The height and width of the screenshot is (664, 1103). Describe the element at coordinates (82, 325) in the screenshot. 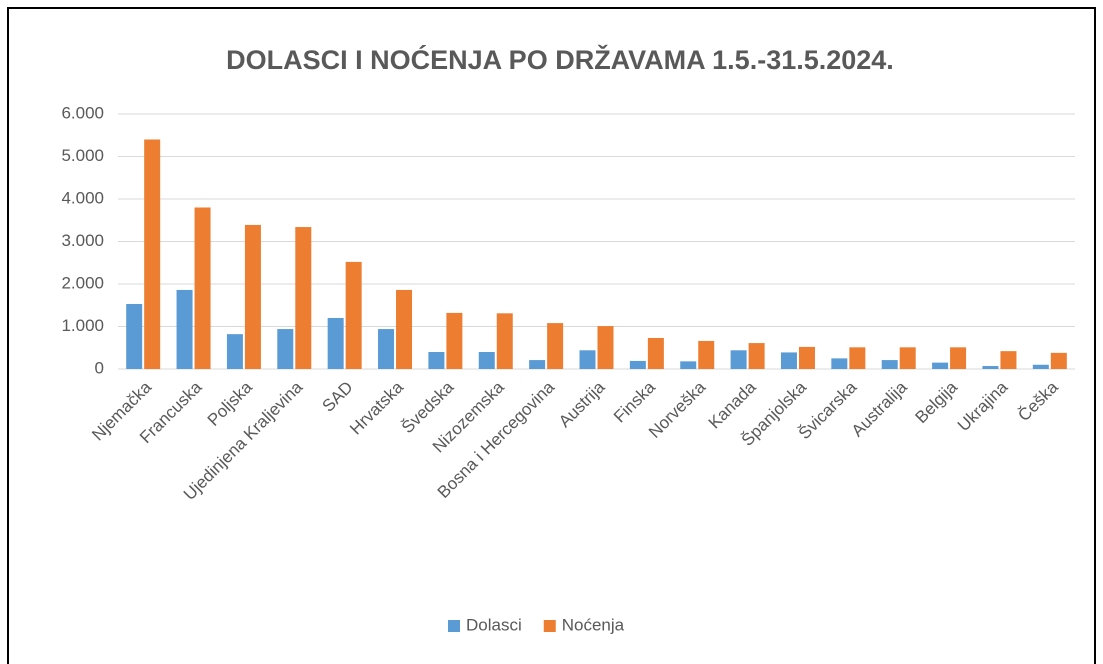

I see `y-tick-label: 1.000` at that location.